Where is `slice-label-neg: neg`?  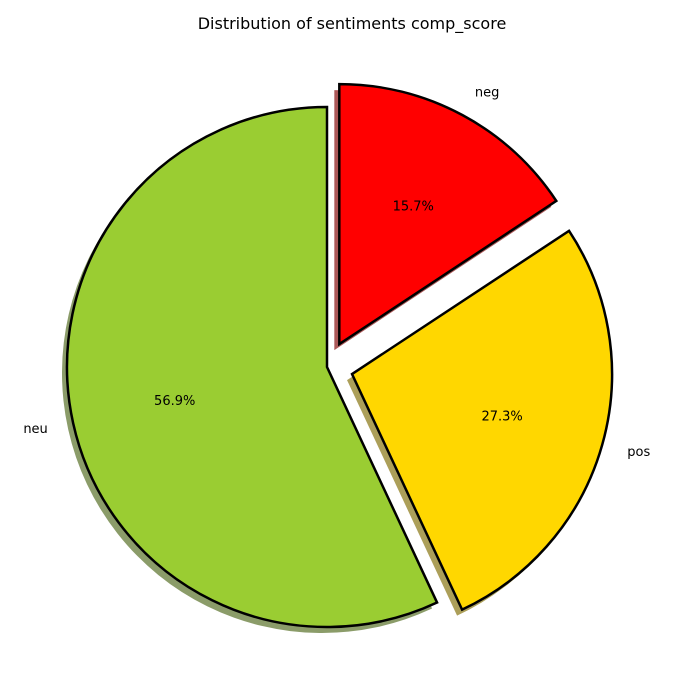 slice-label-neg: neg is located at coordinates (487, 92).